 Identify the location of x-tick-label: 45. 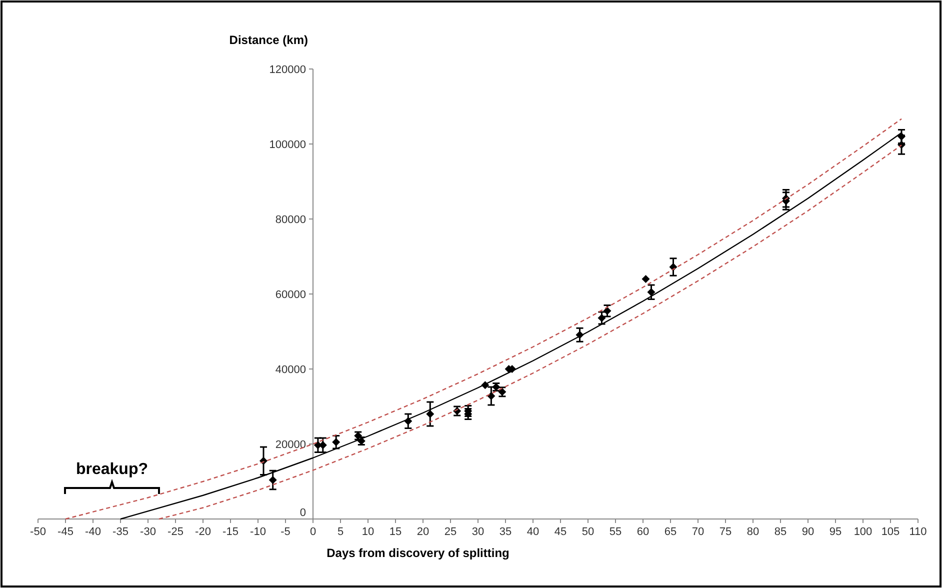
(560, 532).